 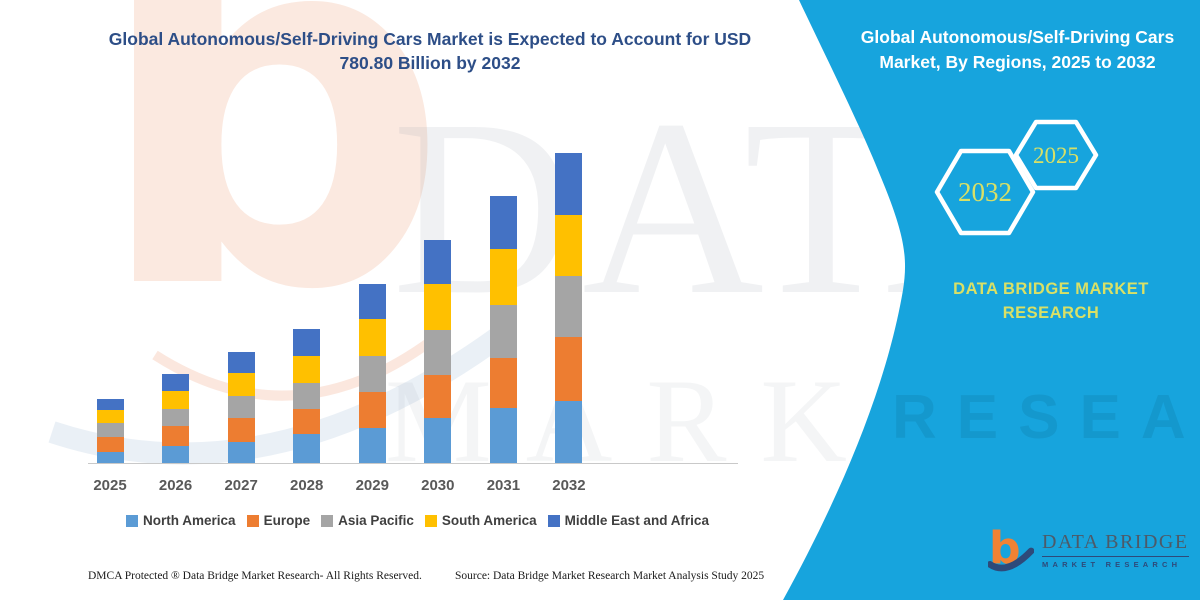 I want to click on legend-label-north-america: North America, so click(x=189, y=520).